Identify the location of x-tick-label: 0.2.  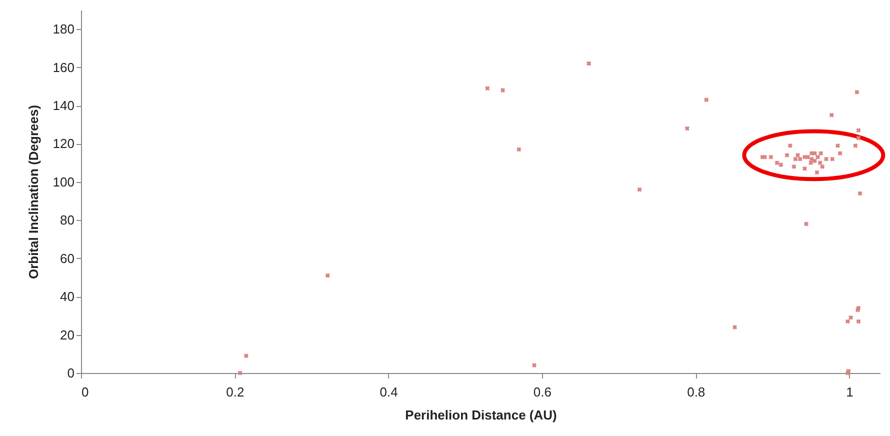
(235, 392).